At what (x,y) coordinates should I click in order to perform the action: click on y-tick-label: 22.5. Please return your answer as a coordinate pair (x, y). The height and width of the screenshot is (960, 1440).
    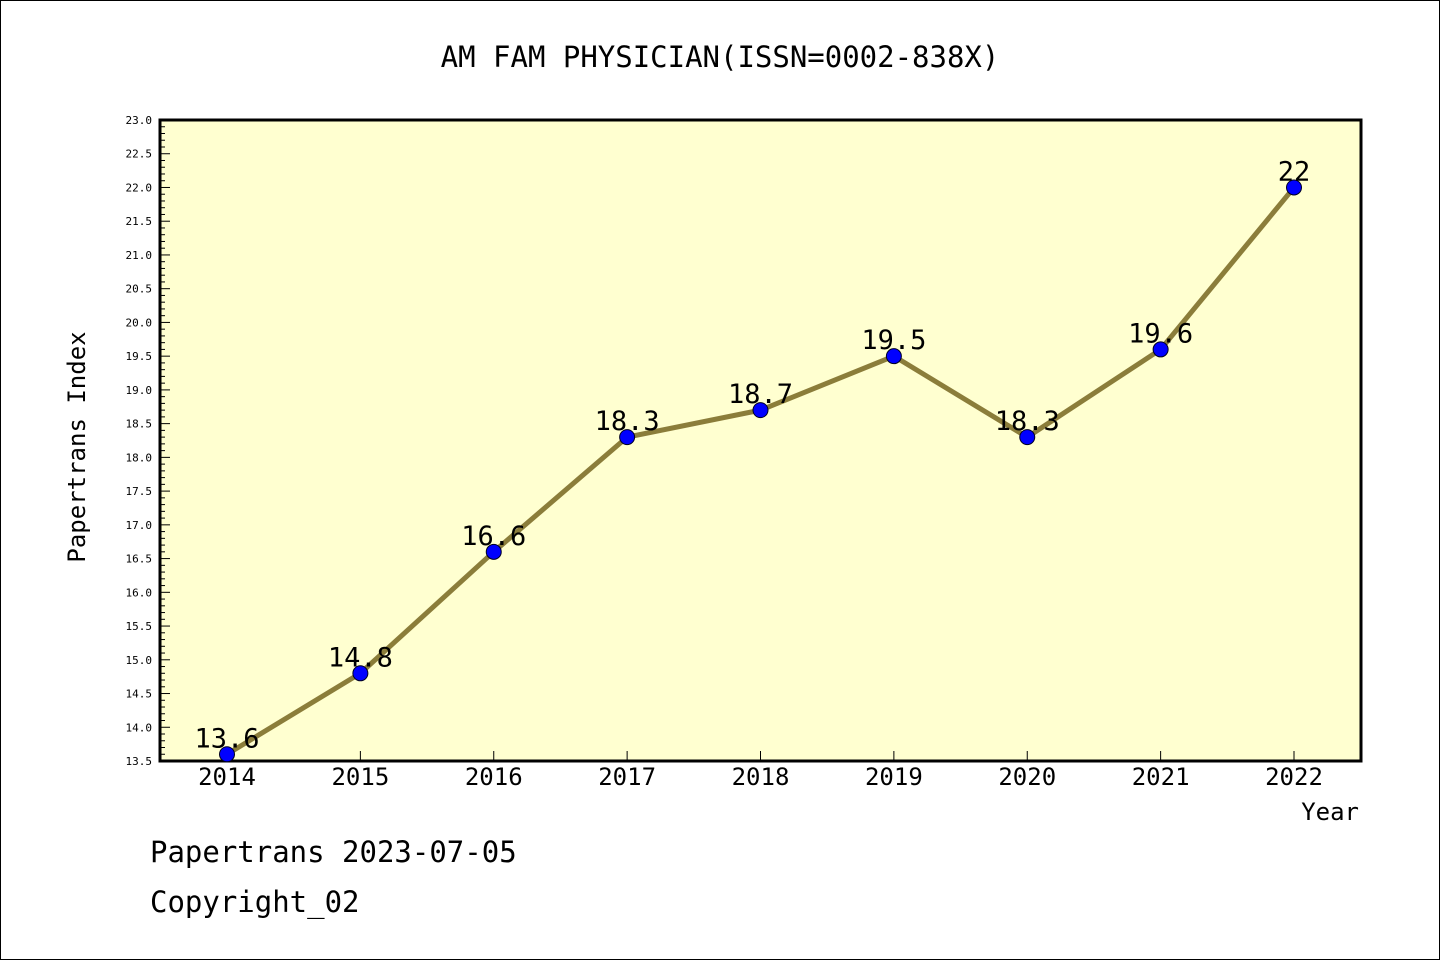
    Looking at the image, I should click on (139, 154).